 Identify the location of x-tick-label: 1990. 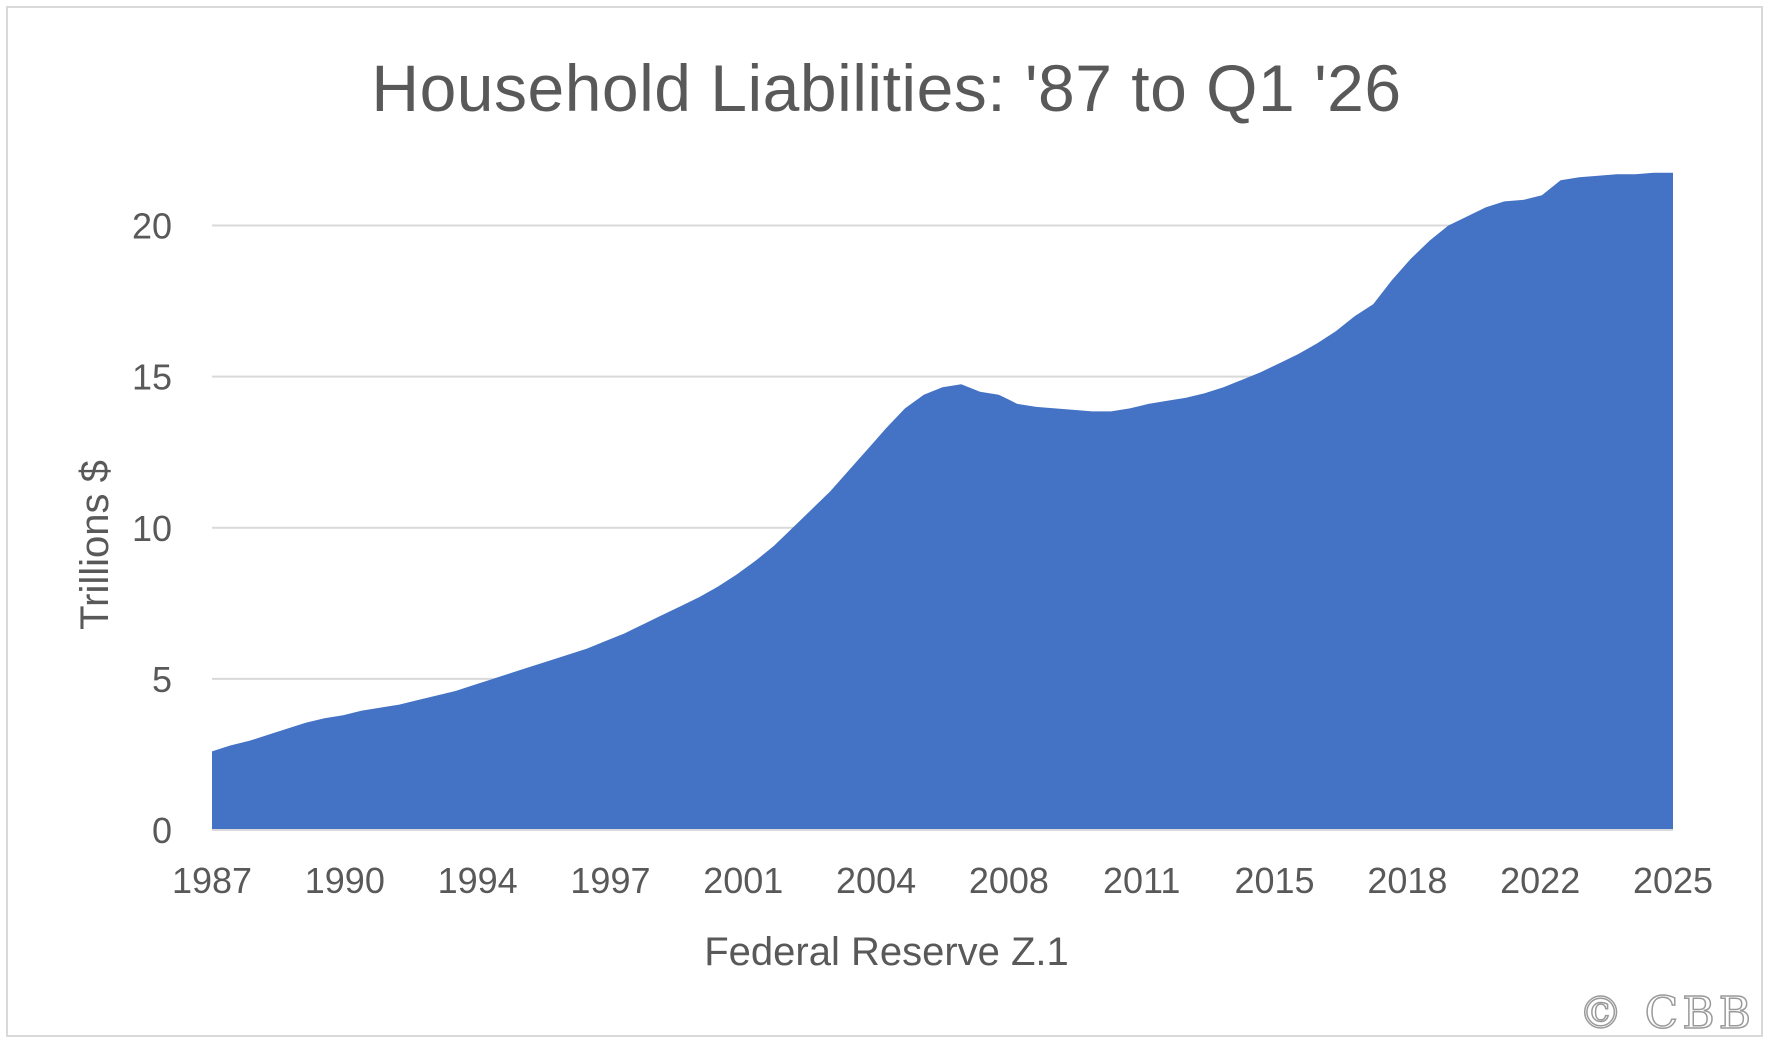
(345, 880).